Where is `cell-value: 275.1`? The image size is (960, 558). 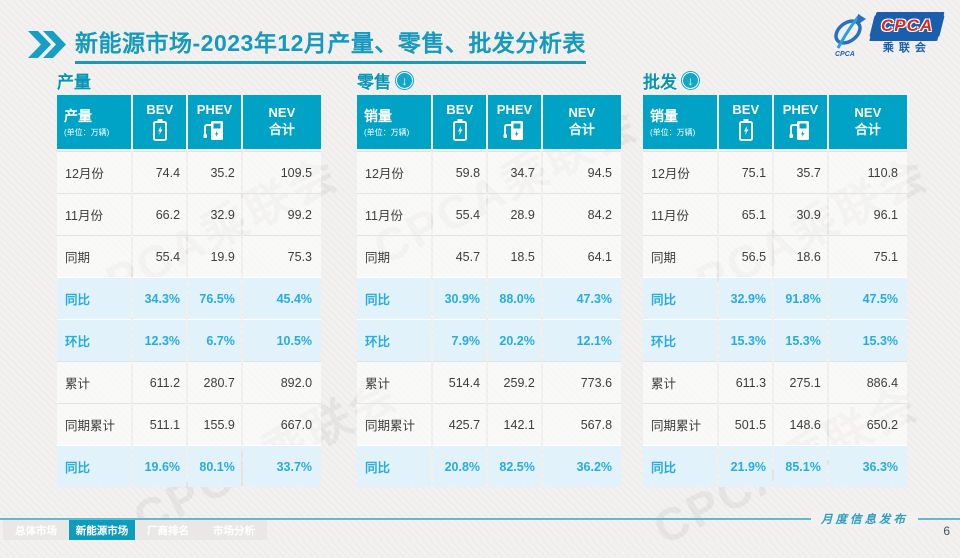
cell-value: 275.1 is located at coordinates (800, 382).